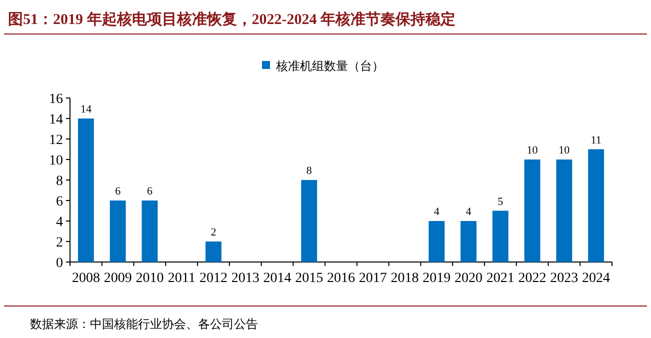  What do you see at coordinates (59, 243) in the screenshot?
I see `y-tick-label: 2` at bounding box center [59, 243].